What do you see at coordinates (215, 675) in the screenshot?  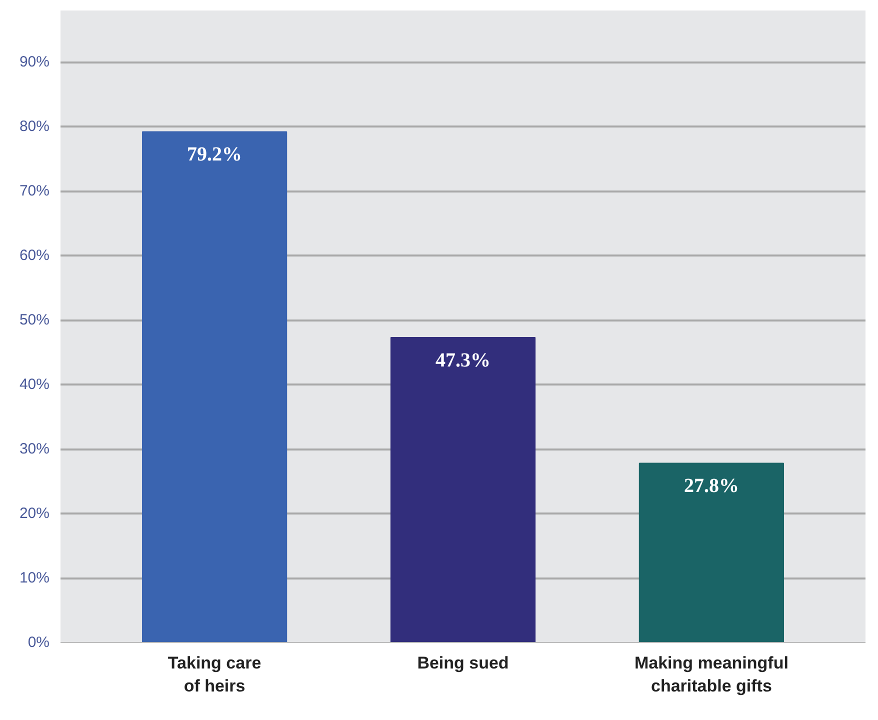 I see `x-tick-label: Taking care of heirs` at bounding box center [215, 675].